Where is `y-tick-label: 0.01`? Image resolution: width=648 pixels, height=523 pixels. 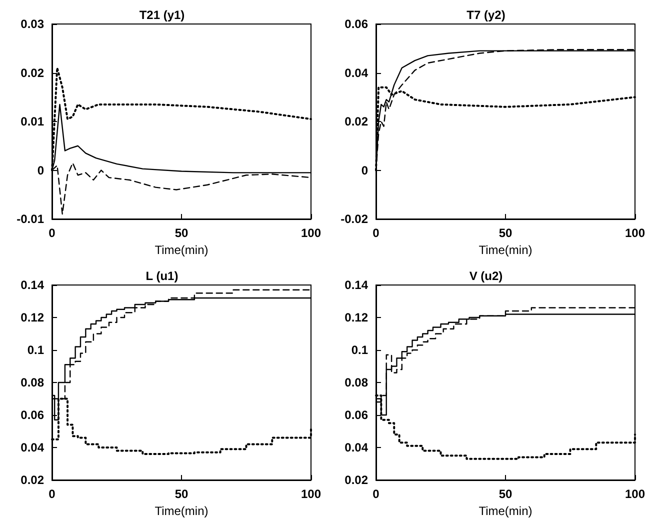 y-tick-label: 0.01 is located at coordinates (32, 121).